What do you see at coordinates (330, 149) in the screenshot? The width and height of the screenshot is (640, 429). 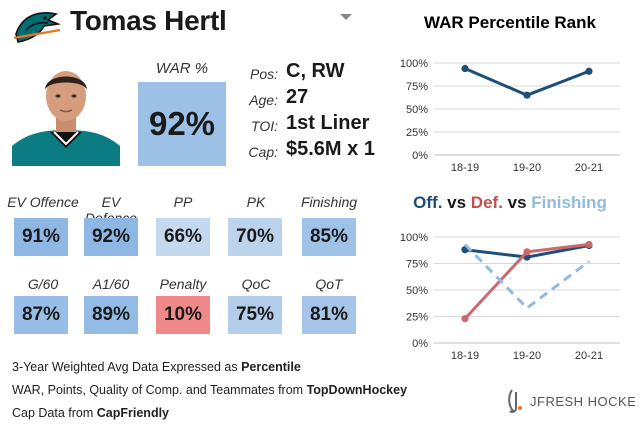 I see `cap-value: $5.6M x 1` at bounding box center [330, 149].